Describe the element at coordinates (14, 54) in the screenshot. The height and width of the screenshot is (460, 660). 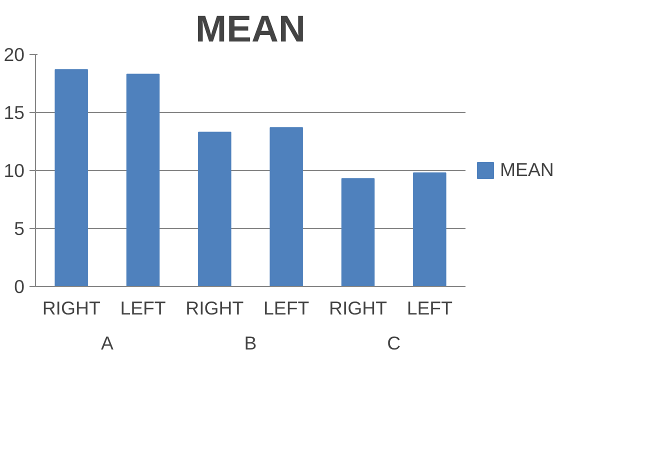
I see `y-tick-label: 20` at that location.